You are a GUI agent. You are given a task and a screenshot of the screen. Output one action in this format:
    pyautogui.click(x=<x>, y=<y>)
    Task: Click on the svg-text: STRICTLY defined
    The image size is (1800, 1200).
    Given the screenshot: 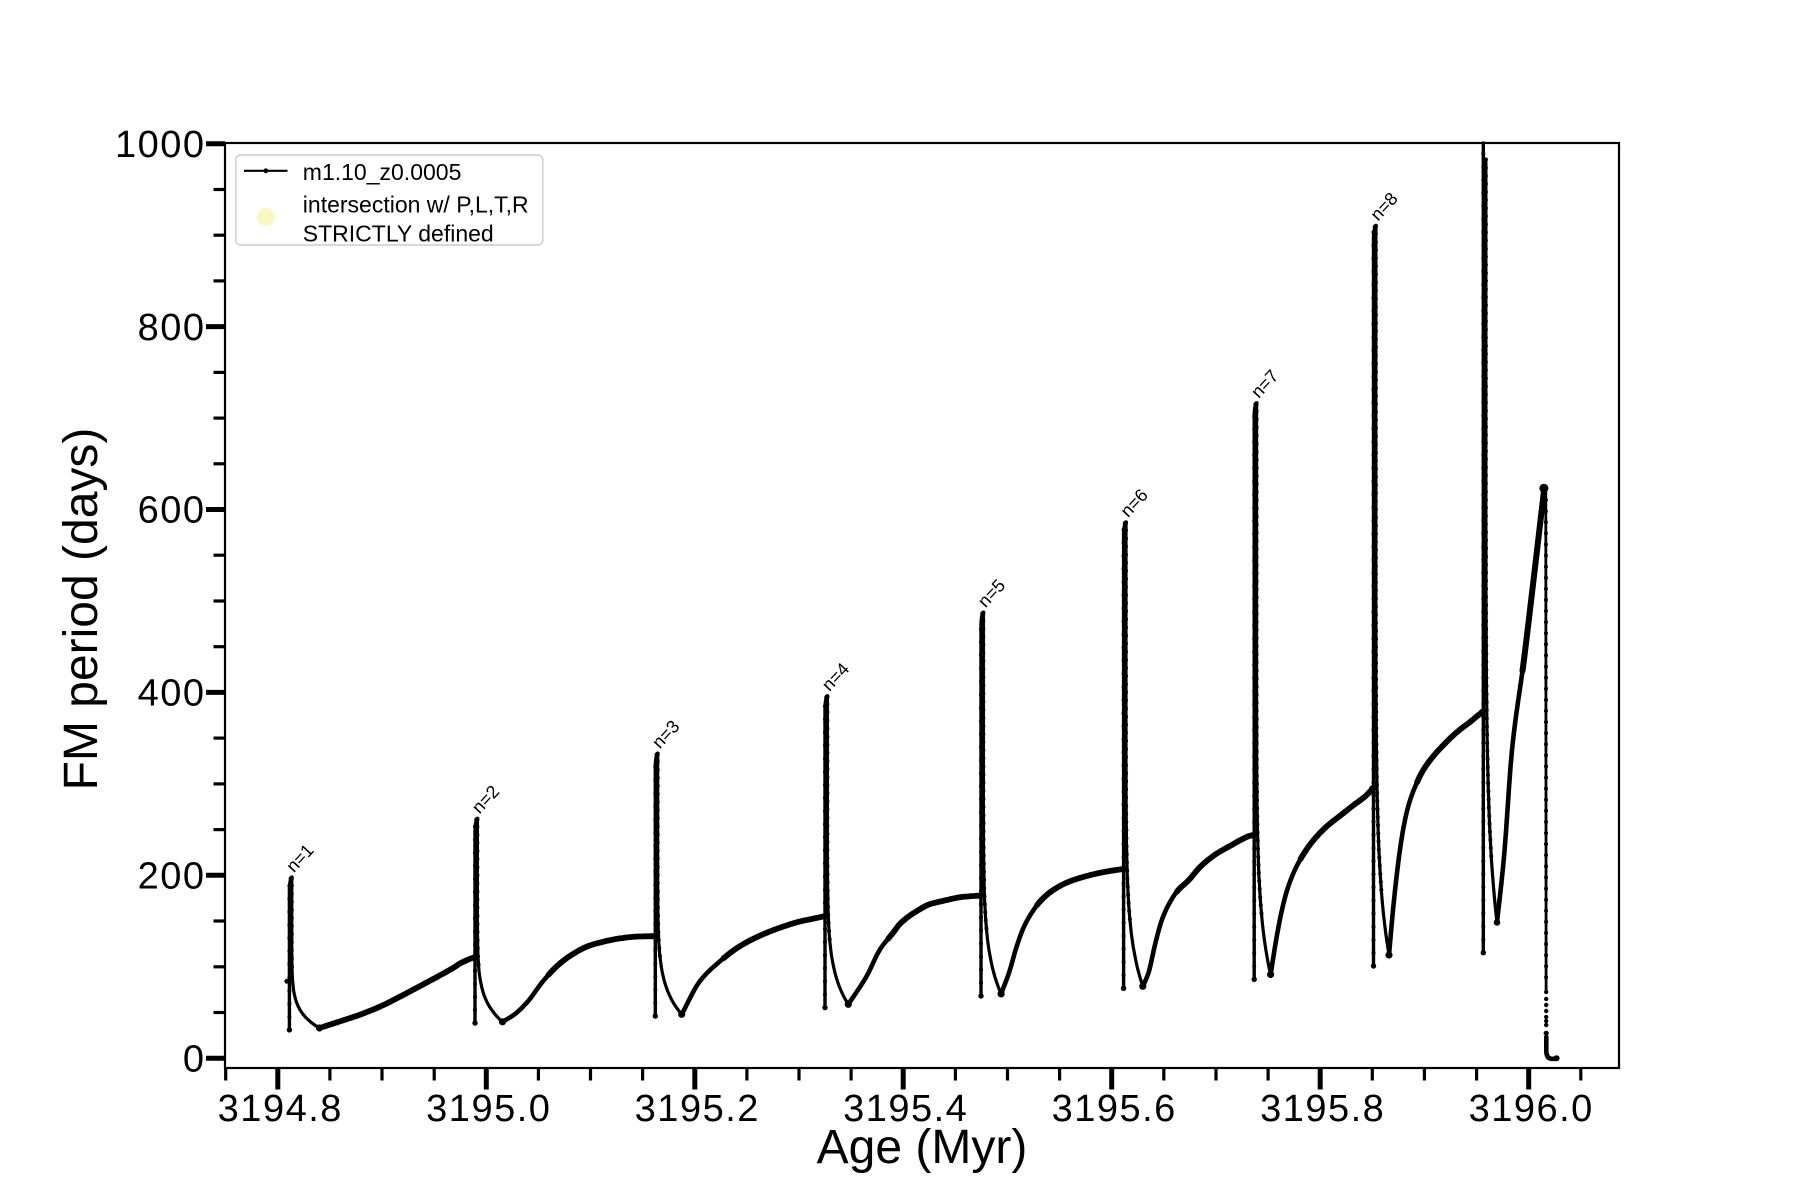 What is the action you would take?
    pyautogui.click(x=398, y=233)
    